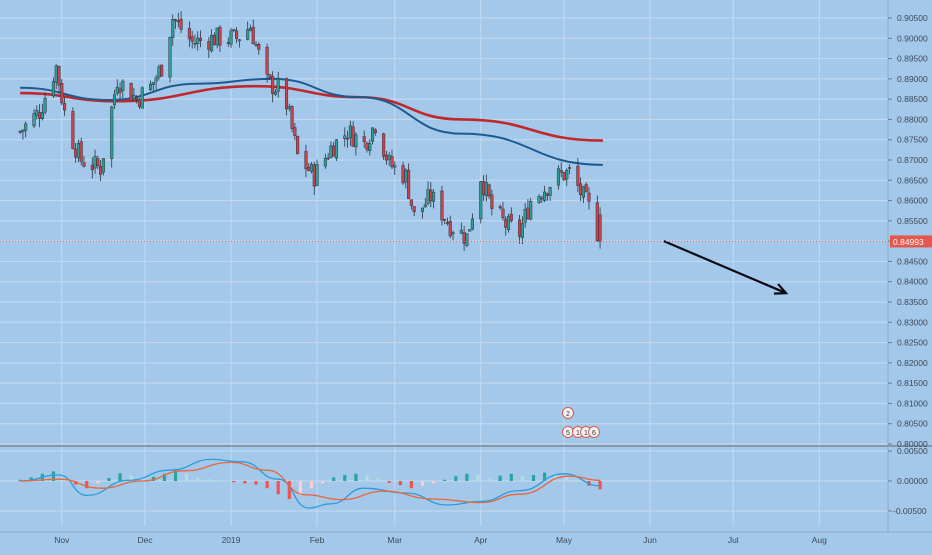 This screenshot has height=555, width=932. Describe the element at coordinates (733, 540) in the screenshot. I see `time-tick-label: Jul` at that location.